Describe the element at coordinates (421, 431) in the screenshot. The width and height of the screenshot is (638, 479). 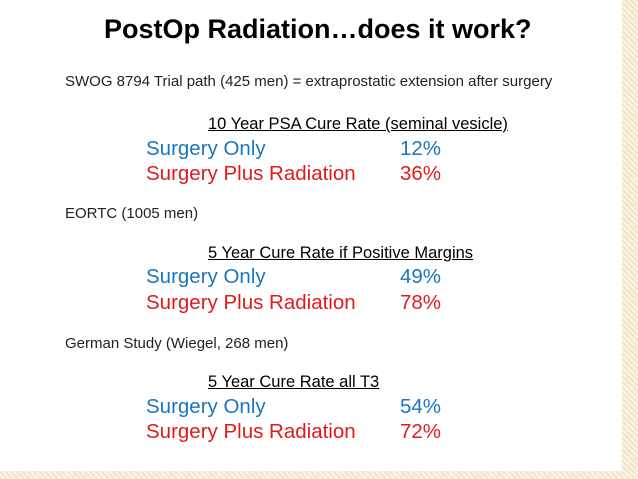
I see `result-value: 72%` at that location.